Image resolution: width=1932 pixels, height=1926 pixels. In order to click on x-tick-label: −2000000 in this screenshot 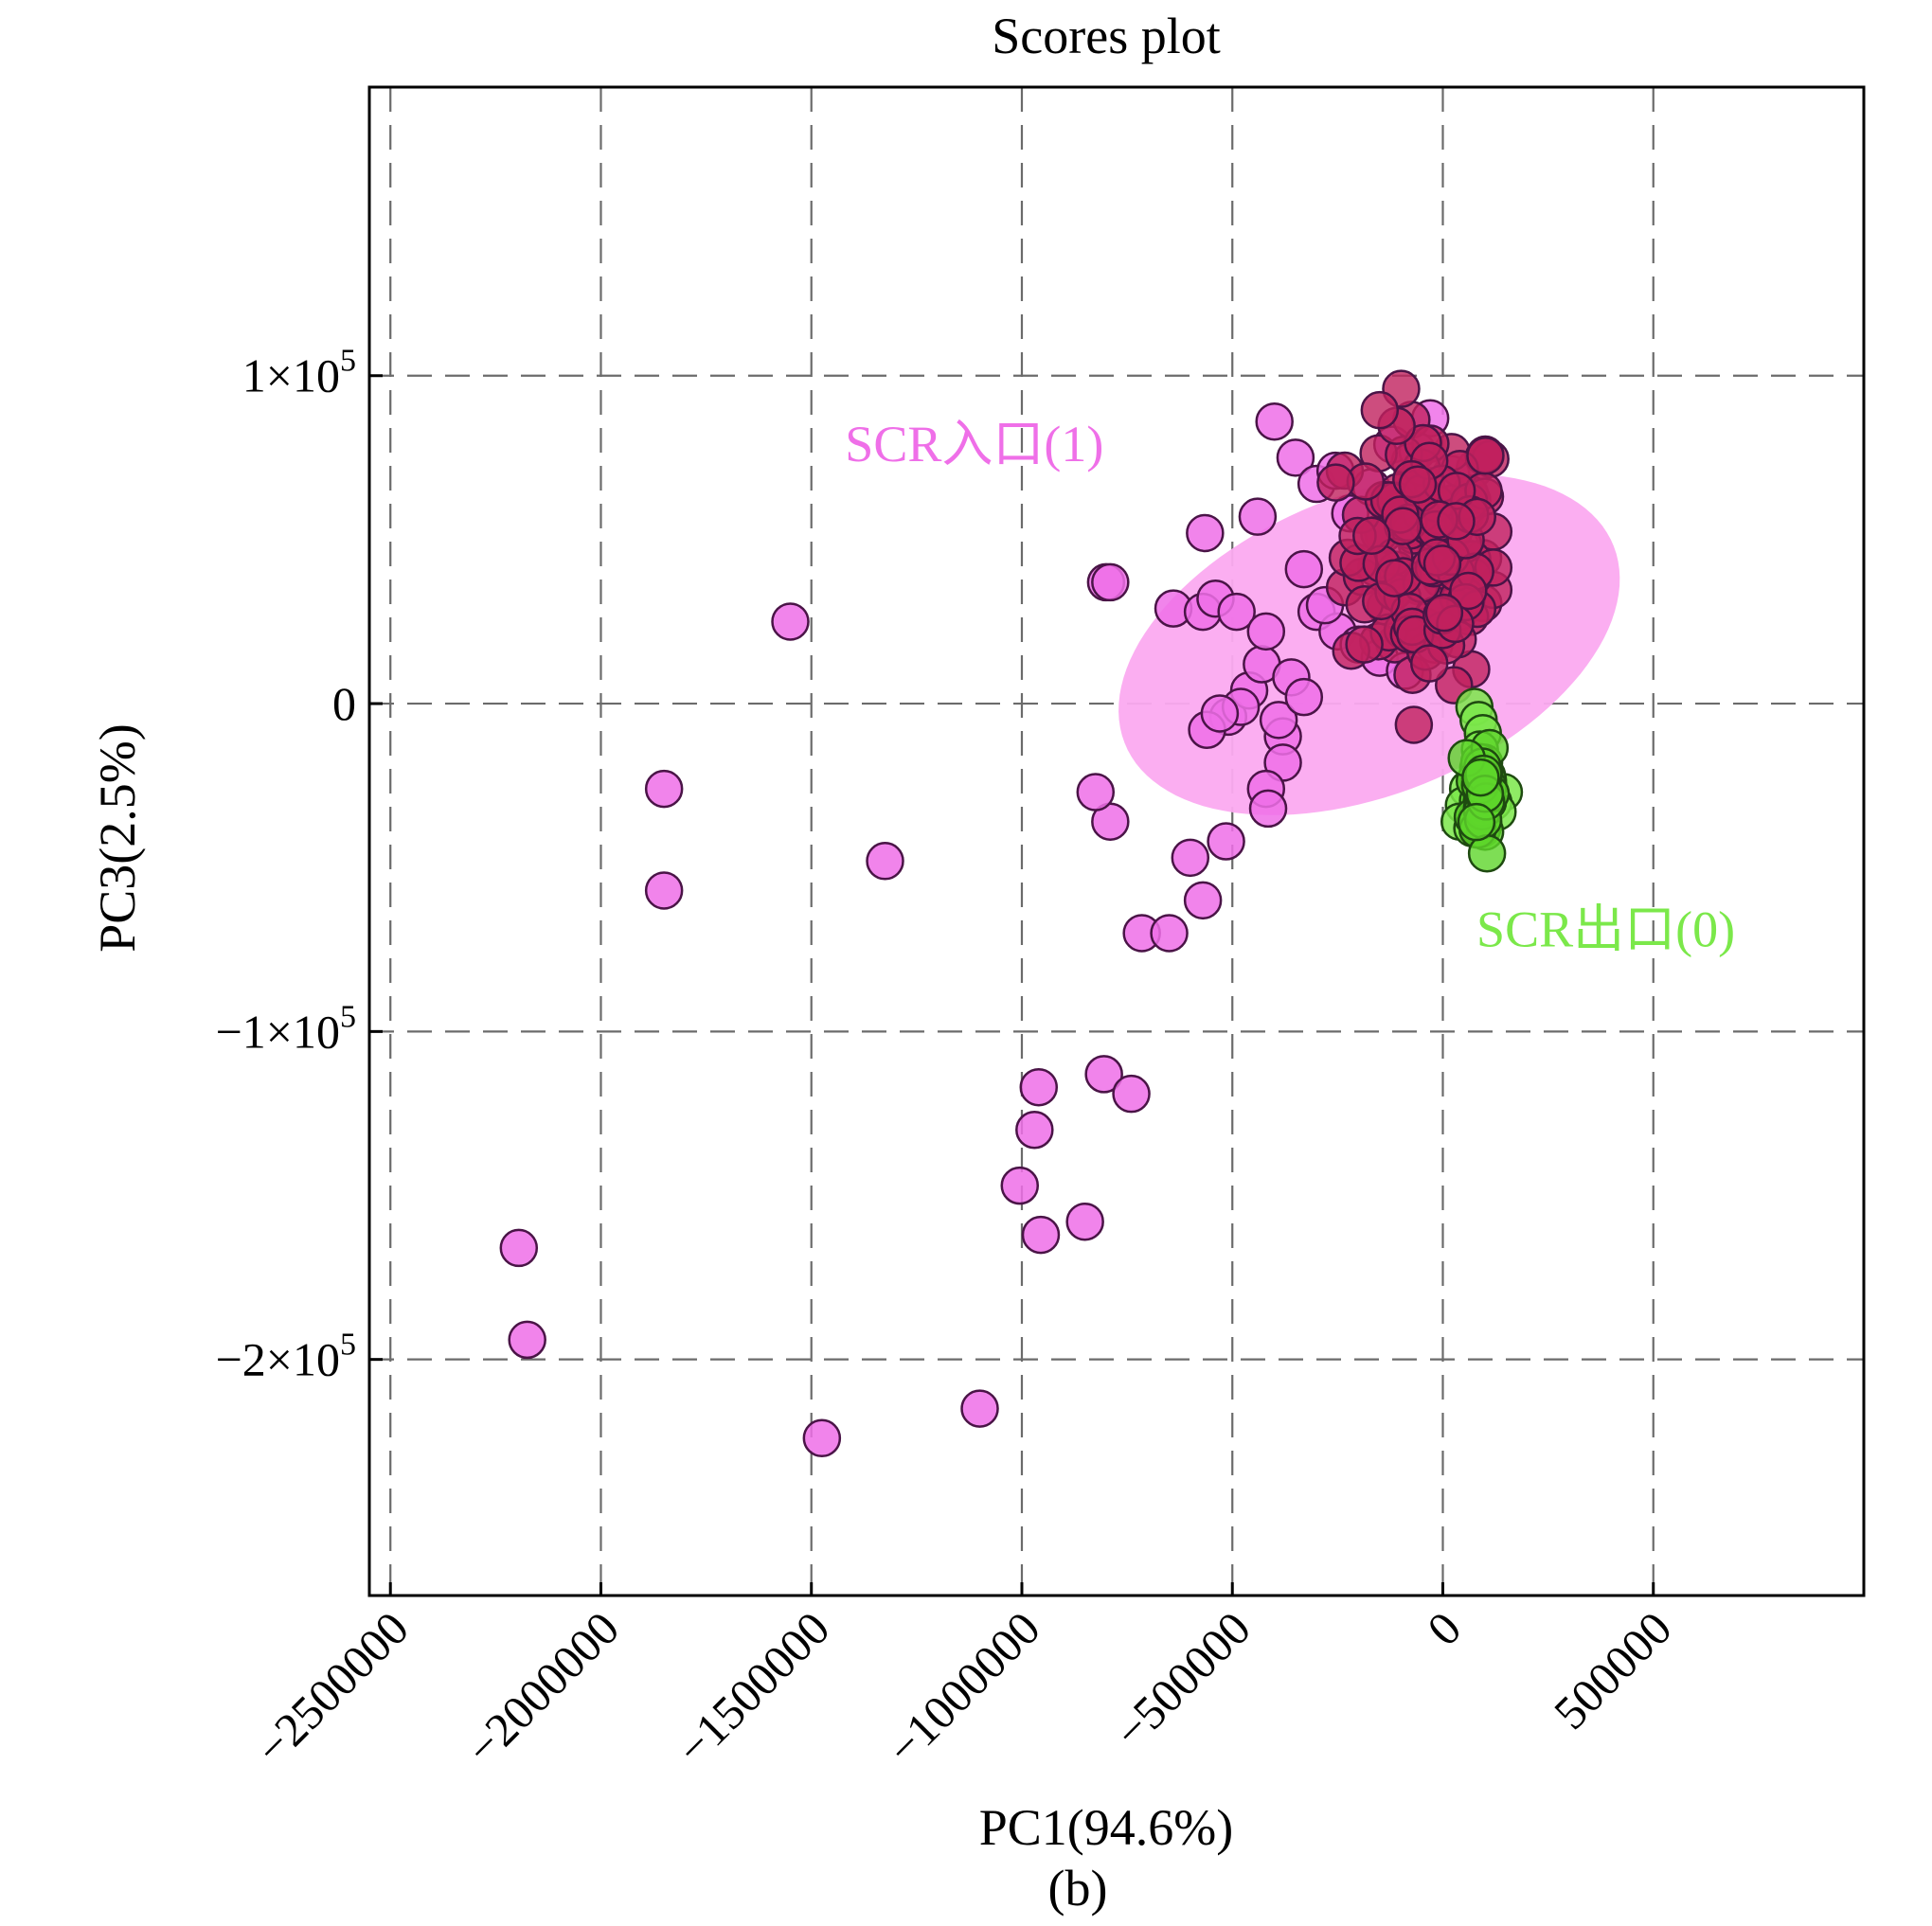, I will do `click(542, 1688)`.